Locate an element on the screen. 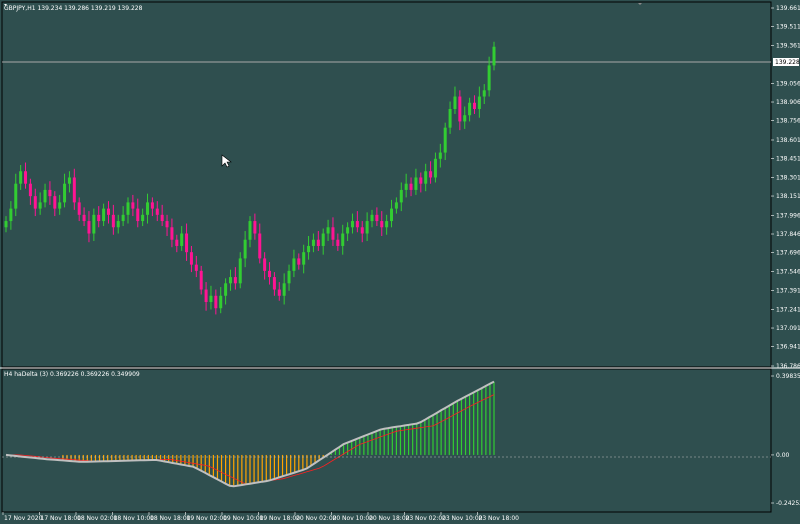  time-axis-label: 23 Nov 18:00 is located at coordinates (499, 518).